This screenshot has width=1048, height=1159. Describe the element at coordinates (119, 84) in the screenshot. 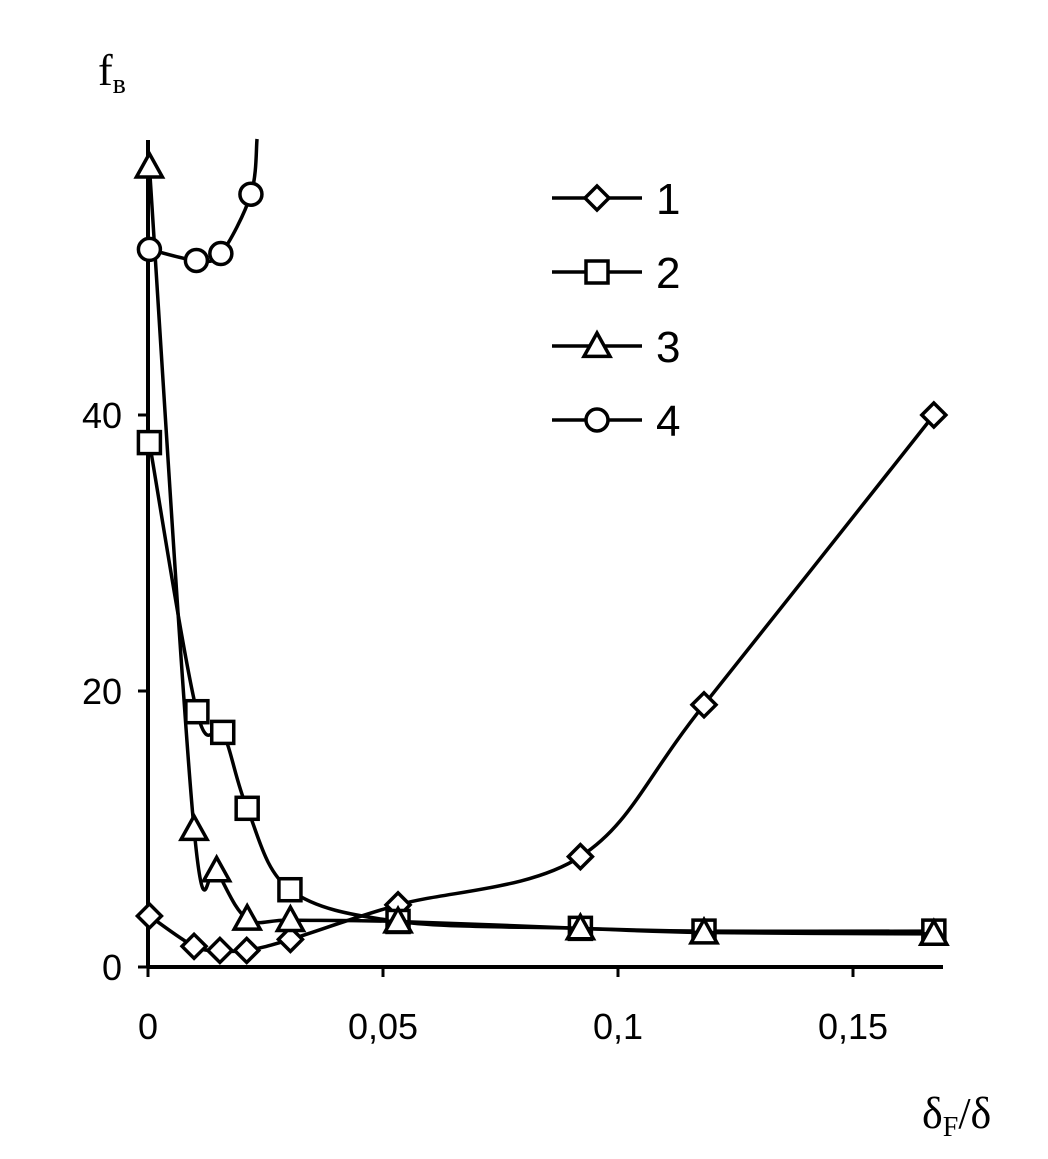

I see `y-axis-title-sub: в` at that location.